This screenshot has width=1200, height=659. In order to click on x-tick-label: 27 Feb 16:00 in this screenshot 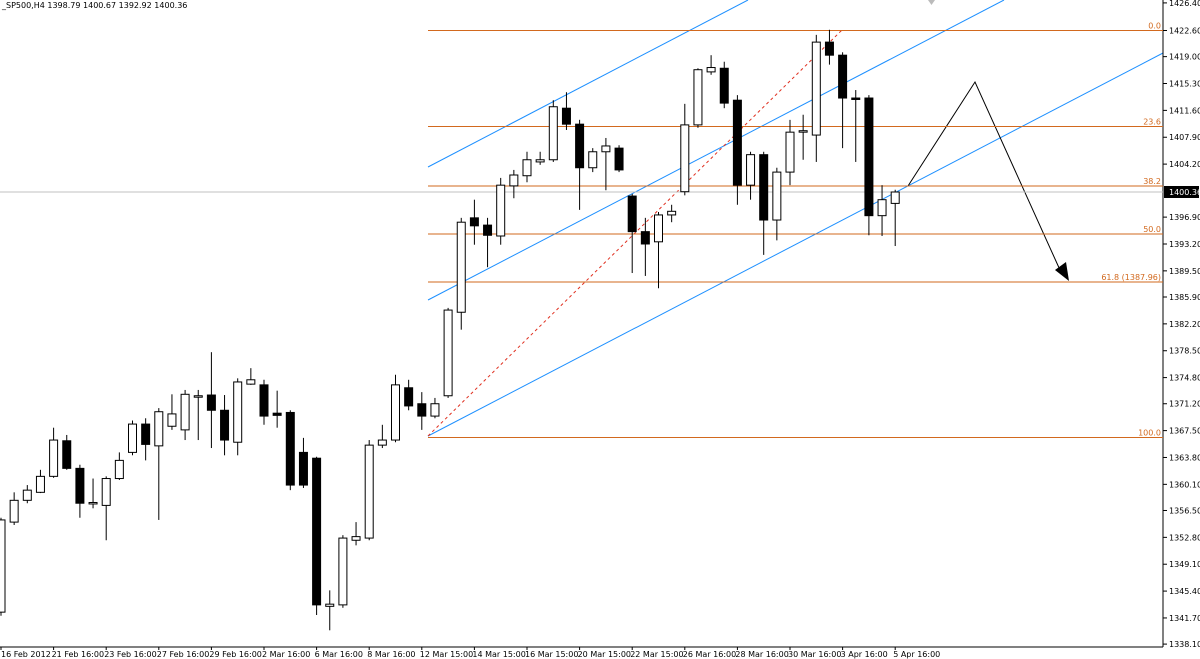, I will do `click(183, 654)`.